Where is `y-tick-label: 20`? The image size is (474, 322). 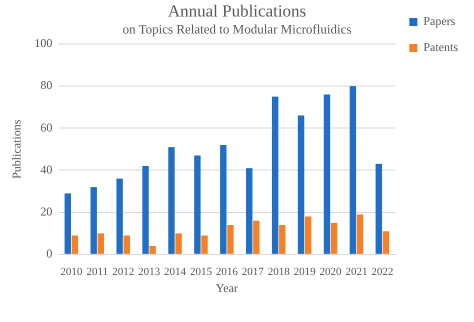 y-tick-label: 20 is located at coordinates (46, 211).